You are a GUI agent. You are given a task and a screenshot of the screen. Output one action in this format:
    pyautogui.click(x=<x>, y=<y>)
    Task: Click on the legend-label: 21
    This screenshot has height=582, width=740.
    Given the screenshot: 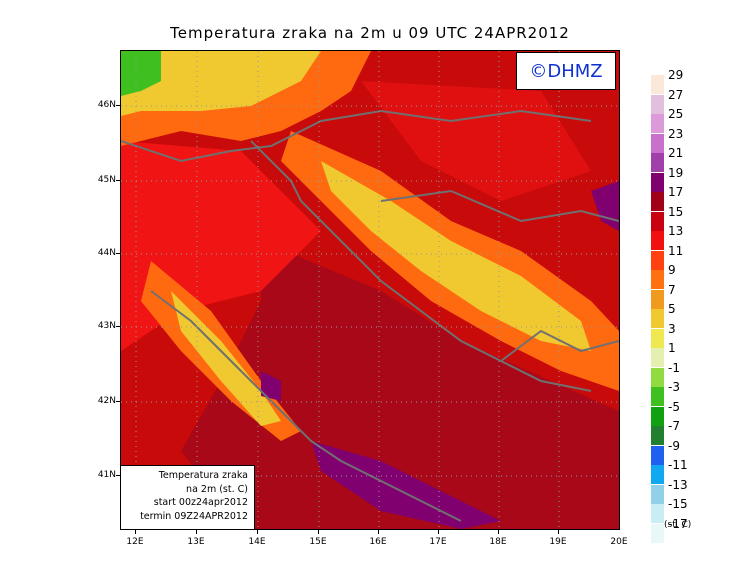 What is the action you would take?
    pyautogui.click(x=676, y=153)
    